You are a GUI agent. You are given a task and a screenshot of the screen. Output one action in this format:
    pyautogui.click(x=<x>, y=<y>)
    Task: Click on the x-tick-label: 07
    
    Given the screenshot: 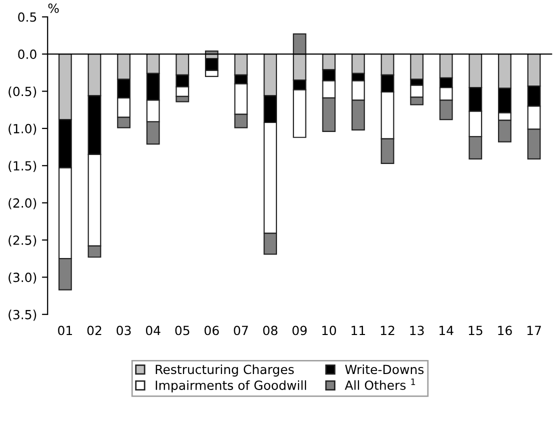 What is the action you would take?
    pyautogui.click(x=241, y=331)
    